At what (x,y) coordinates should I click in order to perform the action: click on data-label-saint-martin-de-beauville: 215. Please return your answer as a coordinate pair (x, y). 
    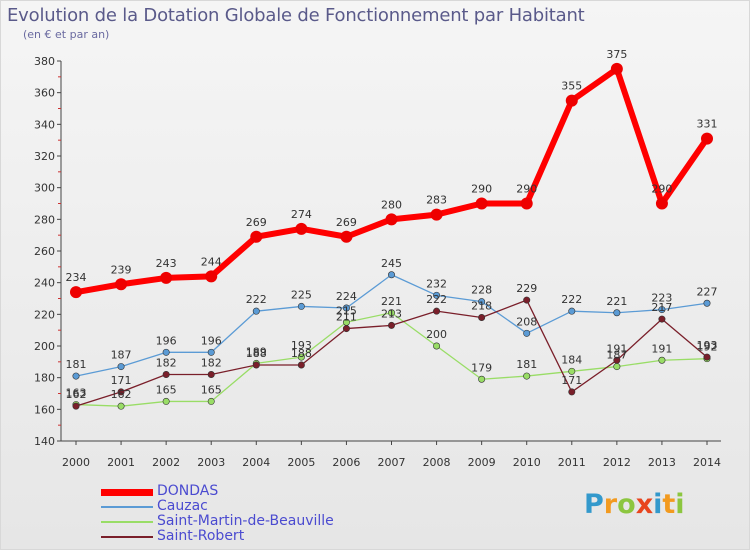
    Looking at the image, I should click on (346, 310).